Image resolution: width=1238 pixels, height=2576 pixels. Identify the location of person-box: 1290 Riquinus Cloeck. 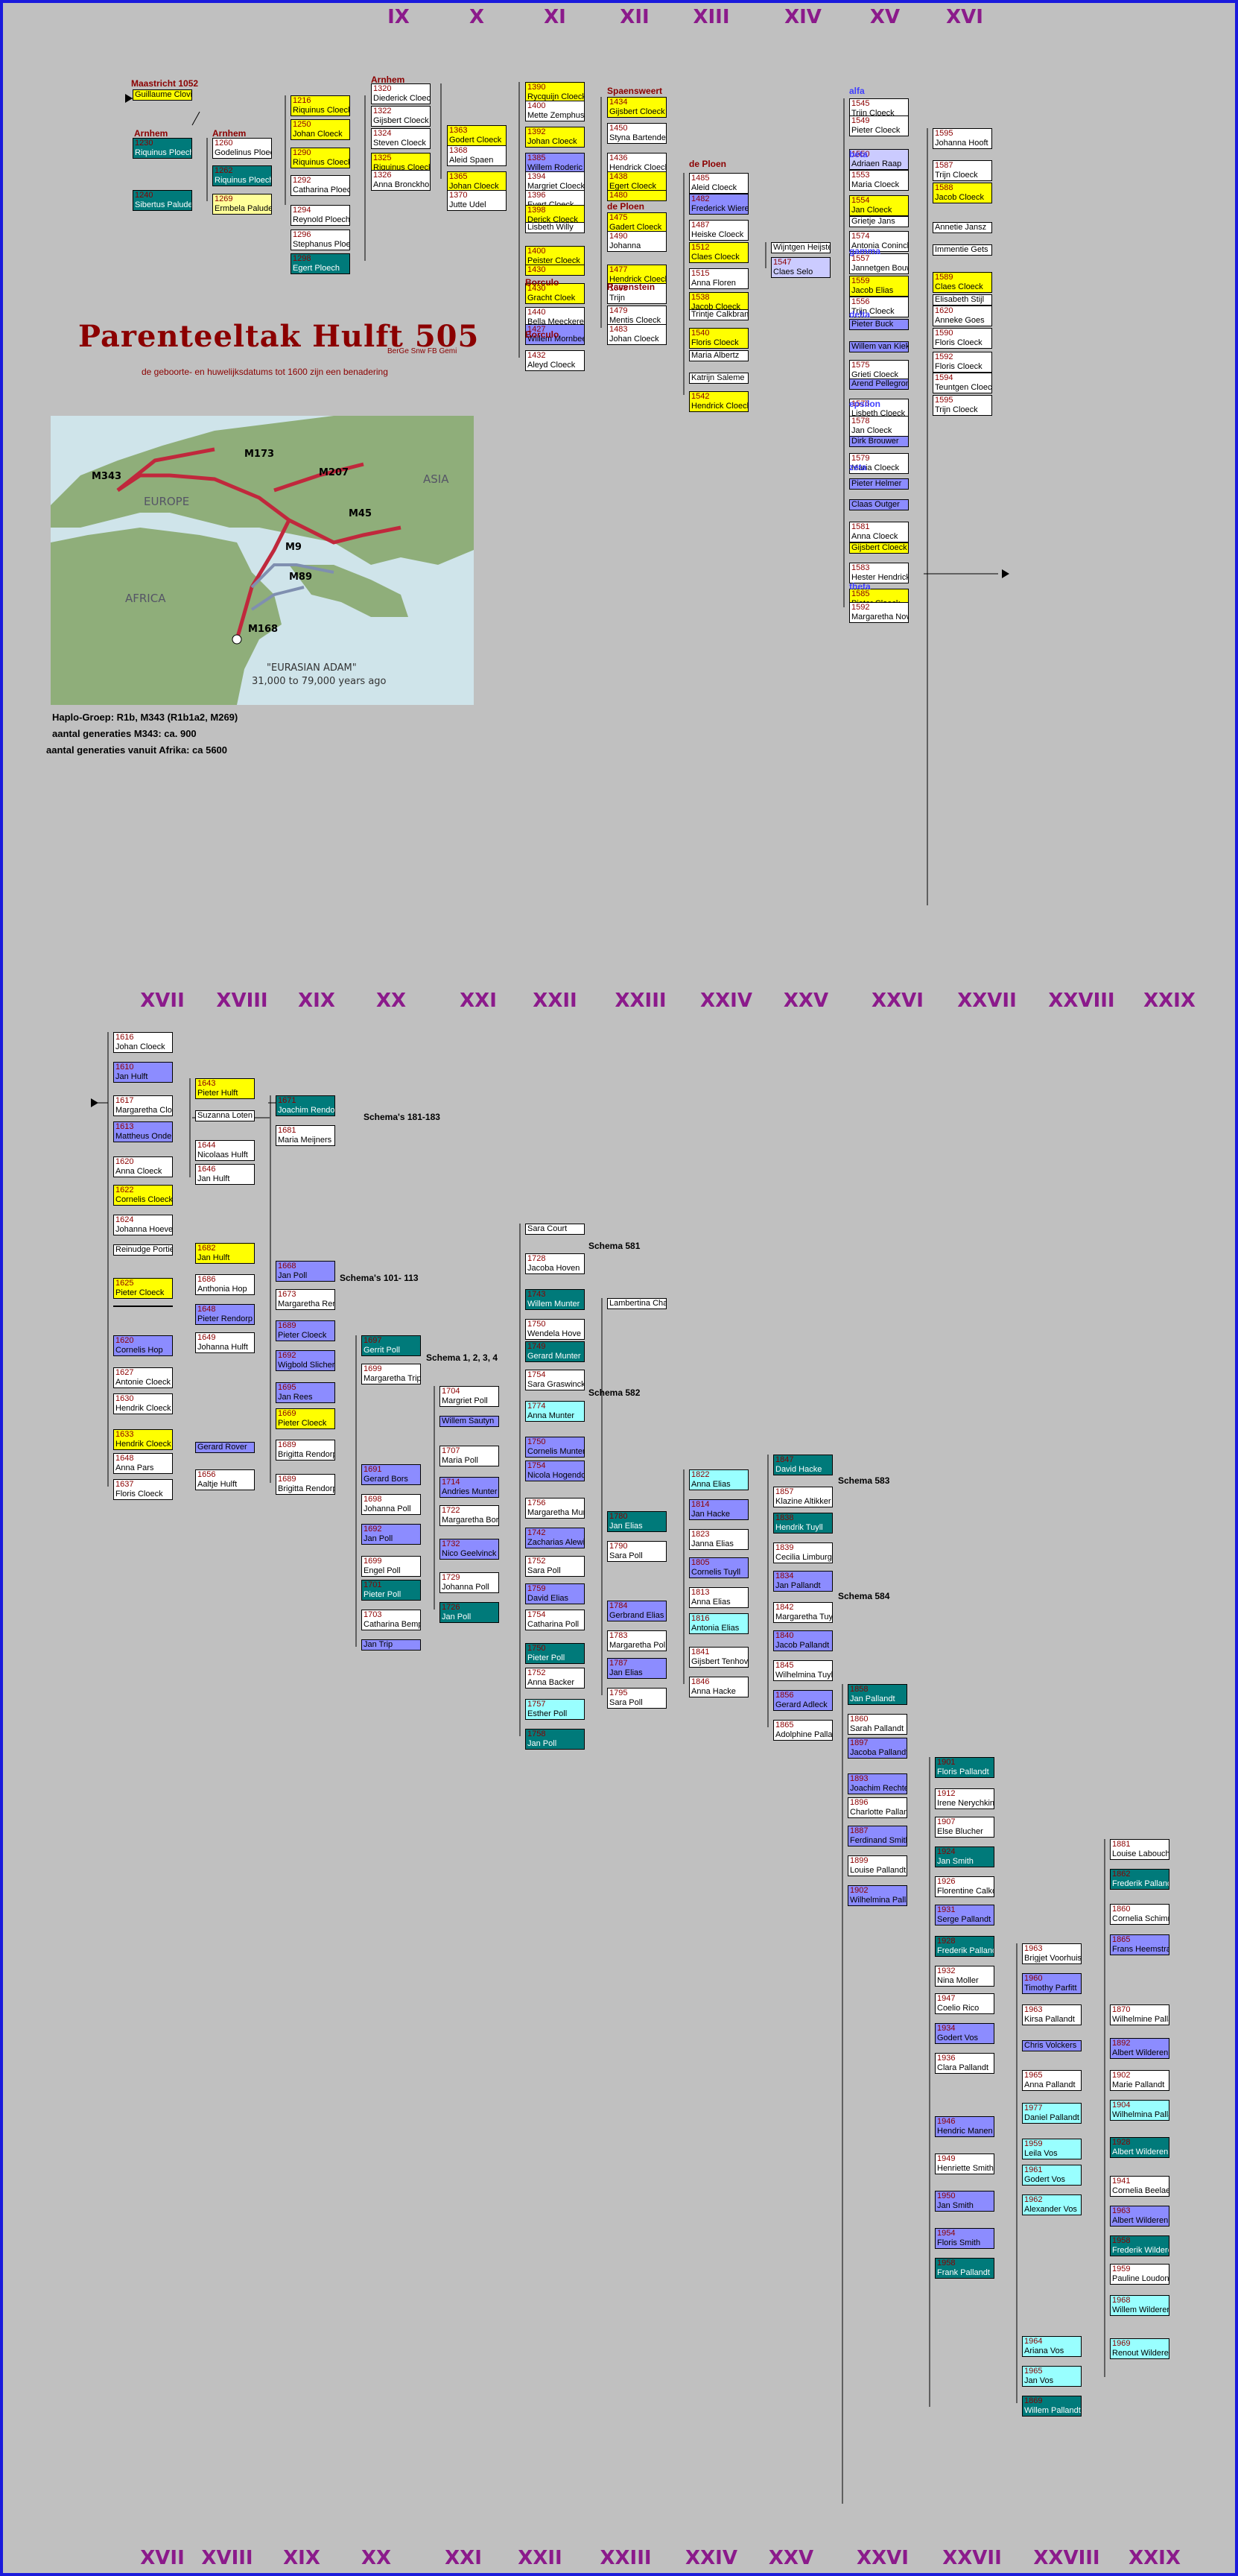
(320, 158).